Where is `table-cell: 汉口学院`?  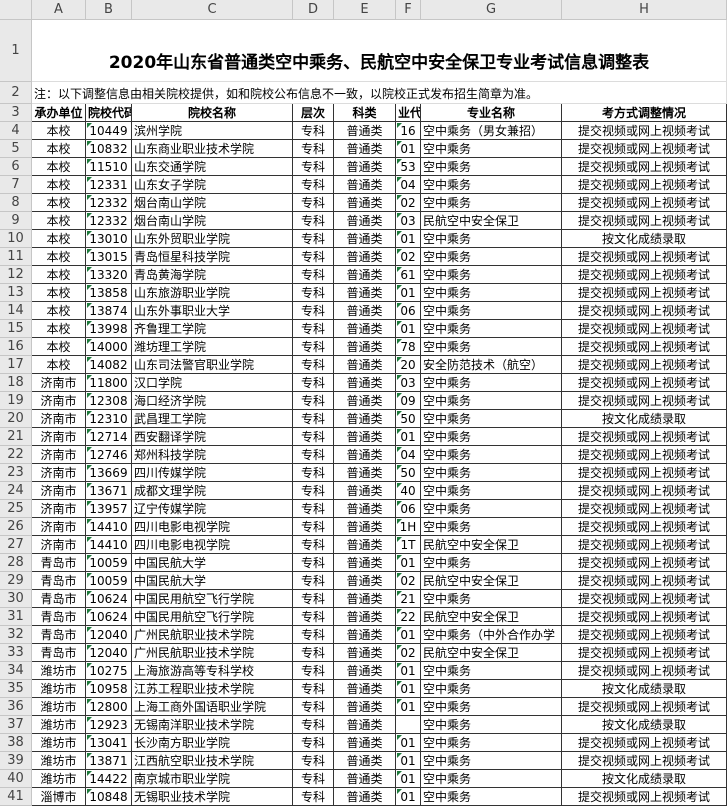
table-cell: 汉口学院 is located at coordinates (212, 383).